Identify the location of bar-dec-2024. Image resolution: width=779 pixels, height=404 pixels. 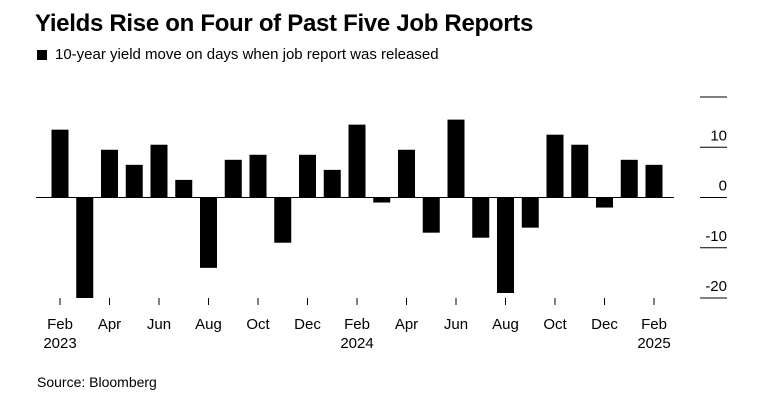
(604, 202).